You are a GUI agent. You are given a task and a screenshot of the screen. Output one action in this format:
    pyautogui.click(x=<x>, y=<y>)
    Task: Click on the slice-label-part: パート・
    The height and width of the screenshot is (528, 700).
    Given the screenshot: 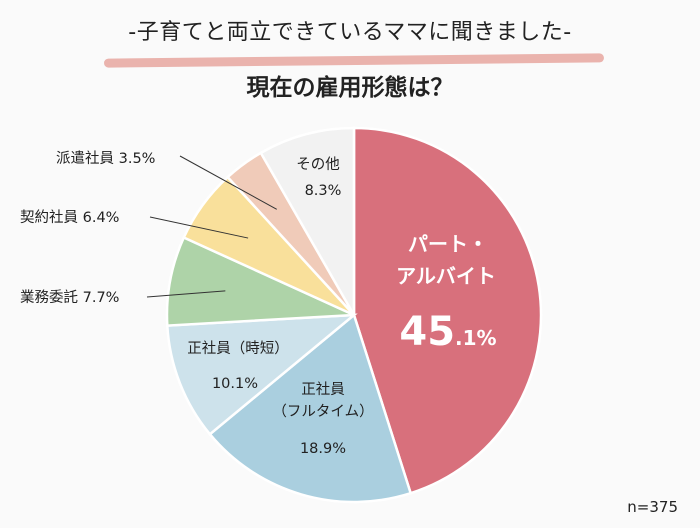 What is the action you would take?
    pyautogui.click(x=448, y=244)
    